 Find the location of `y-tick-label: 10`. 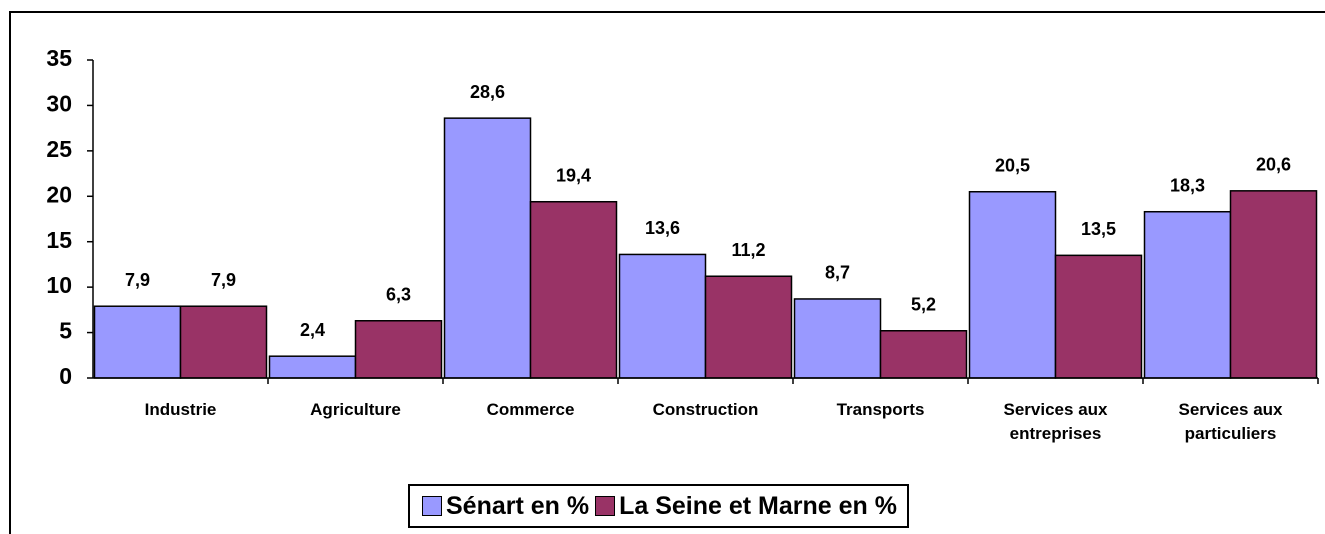

y-tick-label: 10 is located at coordinates (59, 285).